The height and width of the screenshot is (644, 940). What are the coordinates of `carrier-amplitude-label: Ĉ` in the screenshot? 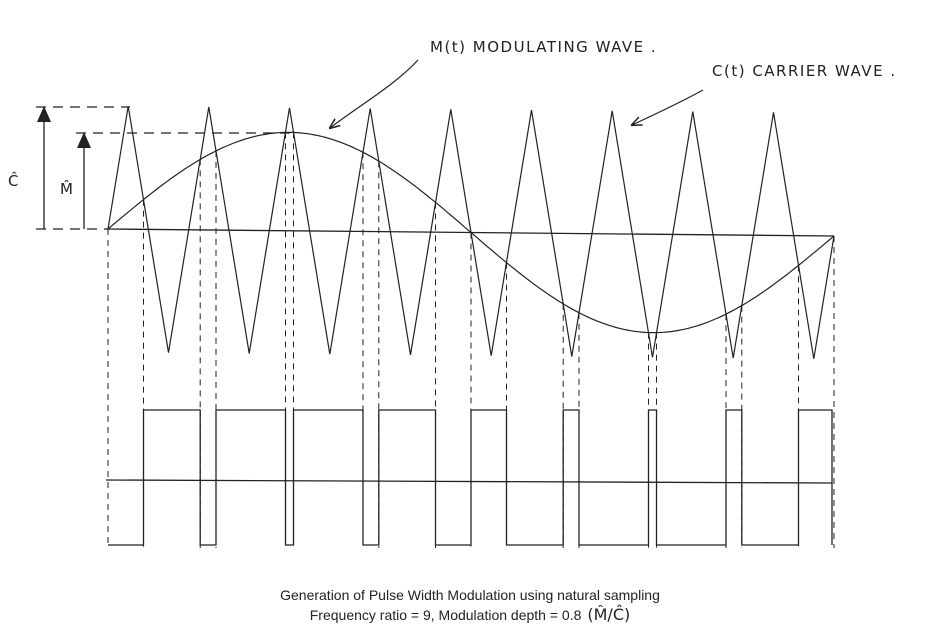 It's located at (14, 180).